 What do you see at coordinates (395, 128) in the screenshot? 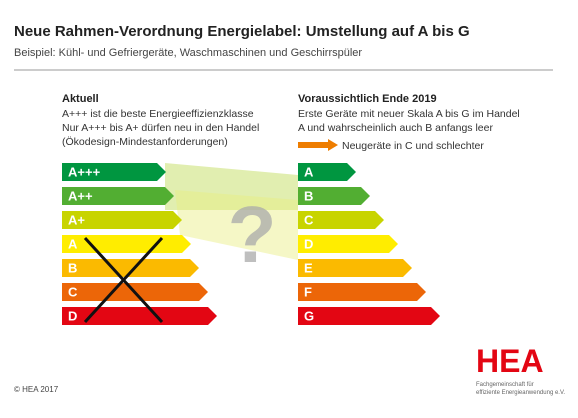
I see `right-line: A und wahrscheinlich auch B anfangs leer` at bounding box center [395, 128].